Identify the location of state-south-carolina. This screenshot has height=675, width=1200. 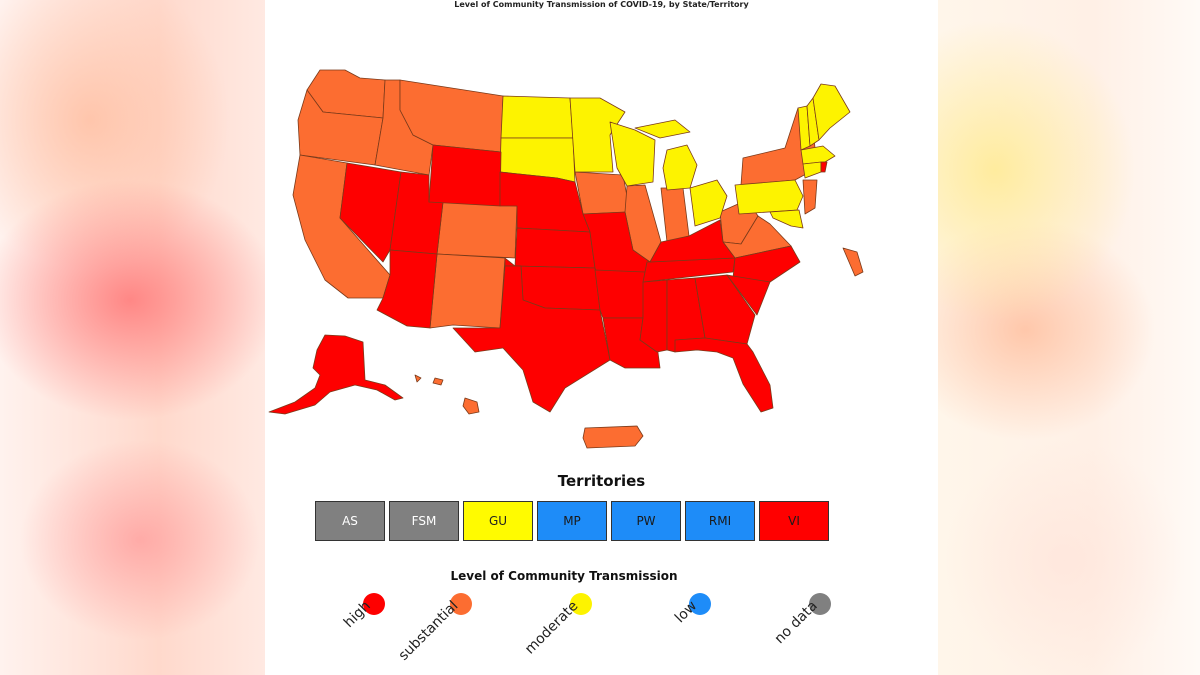
(748, 295).